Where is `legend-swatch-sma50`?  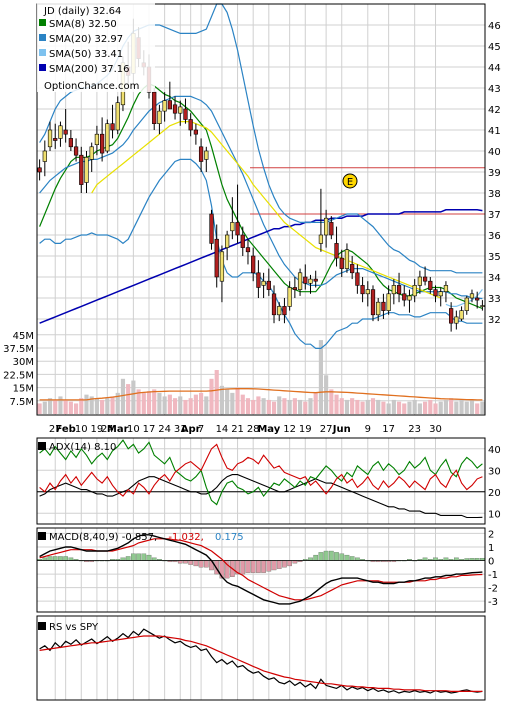 legend-swatch-sma50 is located at coordinates (42, 52).